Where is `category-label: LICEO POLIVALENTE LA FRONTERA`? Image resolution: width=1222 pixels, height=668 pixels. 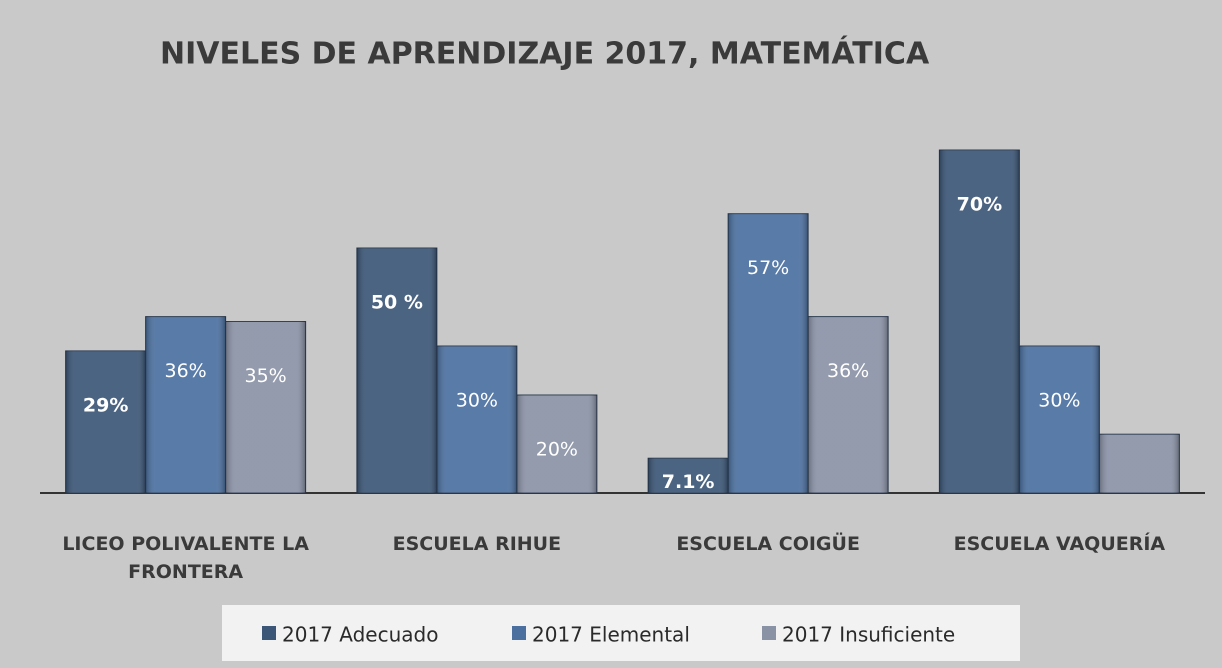 category-label: LICEO POLIVALENTE LA FRONTERA is located at coordinates (185, 558).